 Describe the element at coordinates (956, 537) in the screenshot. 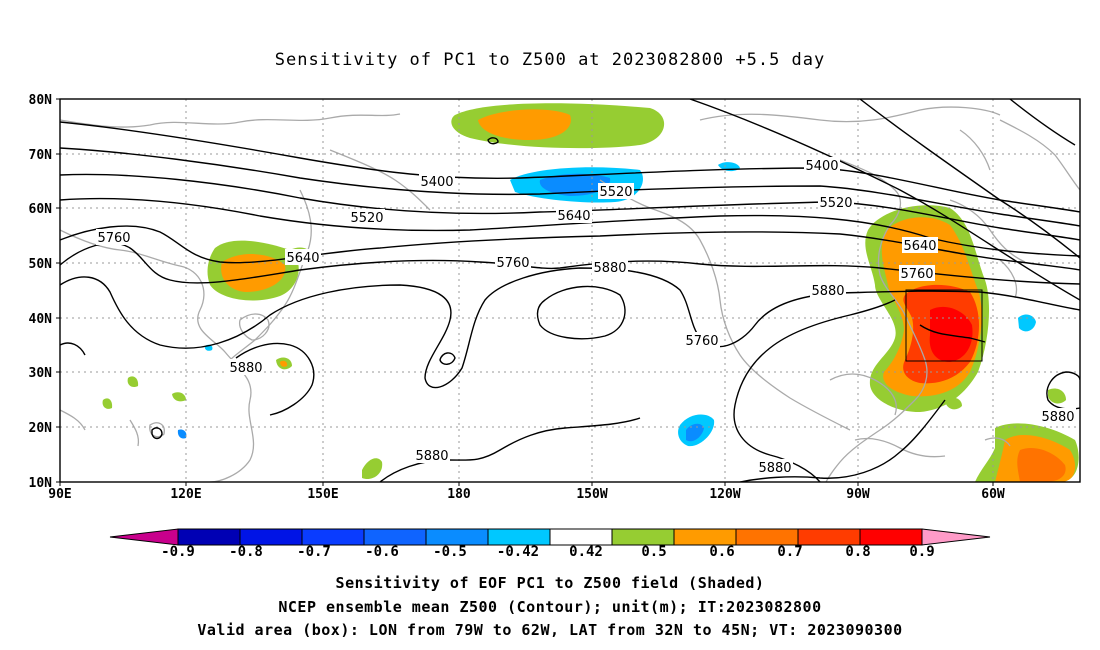

I see `colorbar-extend-high` at that location.